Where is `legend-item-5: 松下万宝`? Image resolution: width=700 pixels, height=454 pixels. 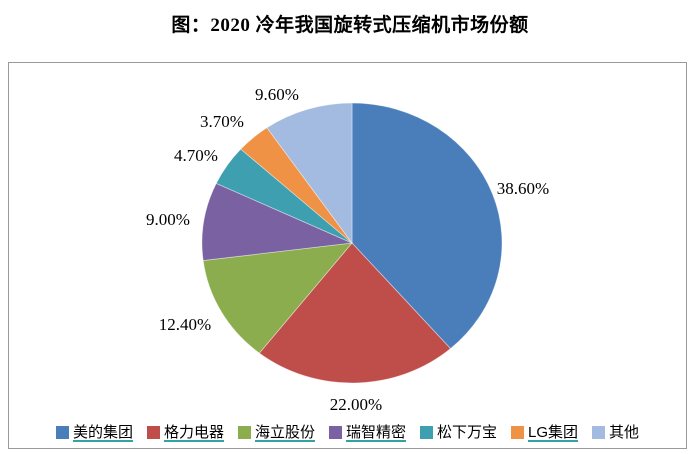 legend-item-5: 松下万宝 is located at coordinates (459, 432).